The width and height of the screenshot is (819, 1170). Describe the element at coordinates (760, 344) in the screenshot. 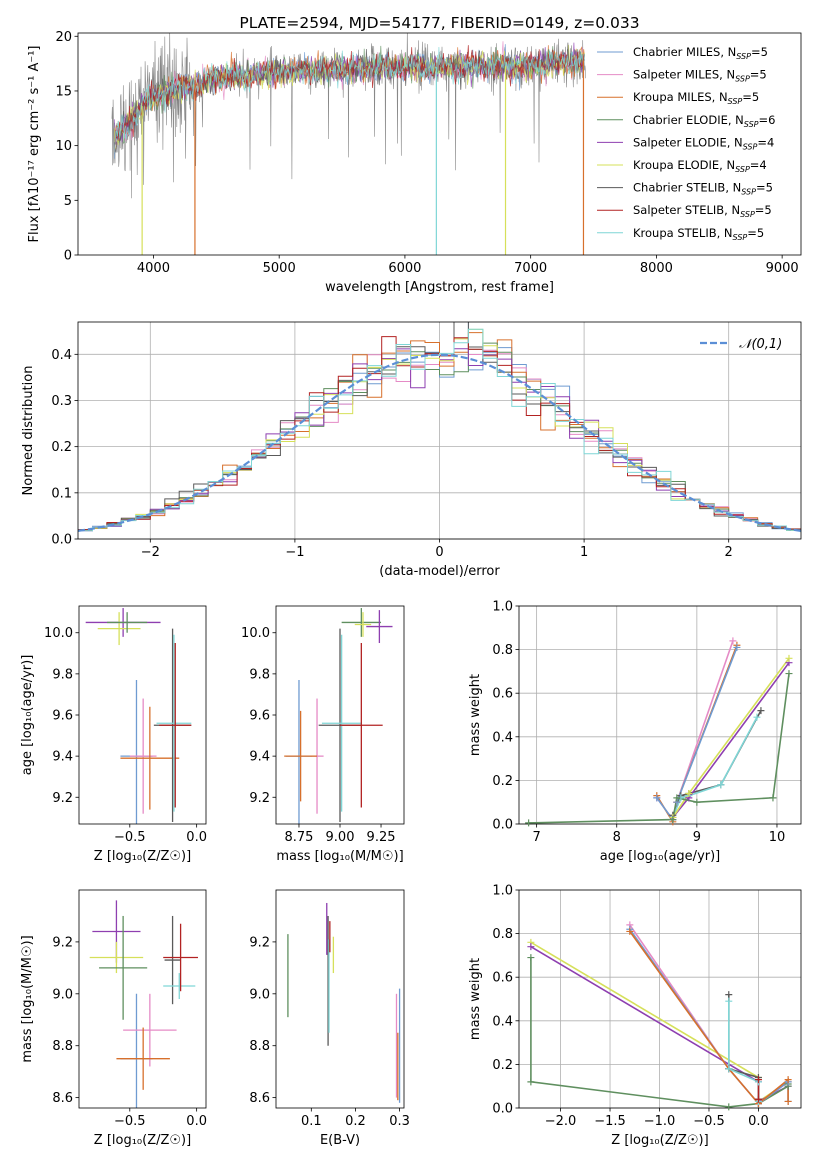

I see `legend-entry: 𝒩(0,1)` at that location.